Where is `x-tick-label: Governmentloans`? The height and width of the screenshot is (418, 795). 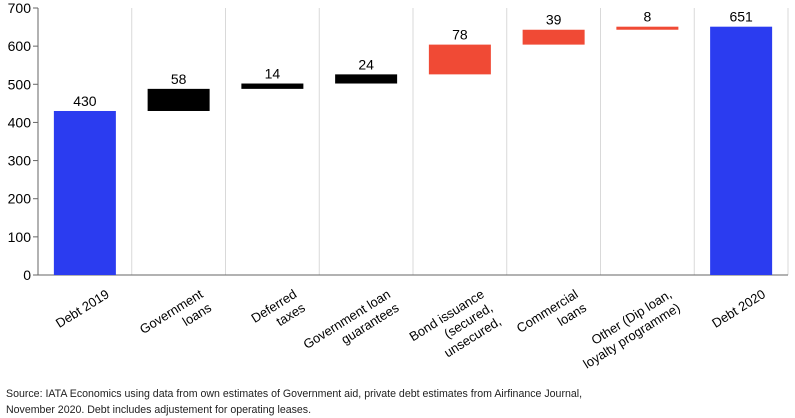 x-tick-label: Governmentloans is located at coordinates (176, 318).